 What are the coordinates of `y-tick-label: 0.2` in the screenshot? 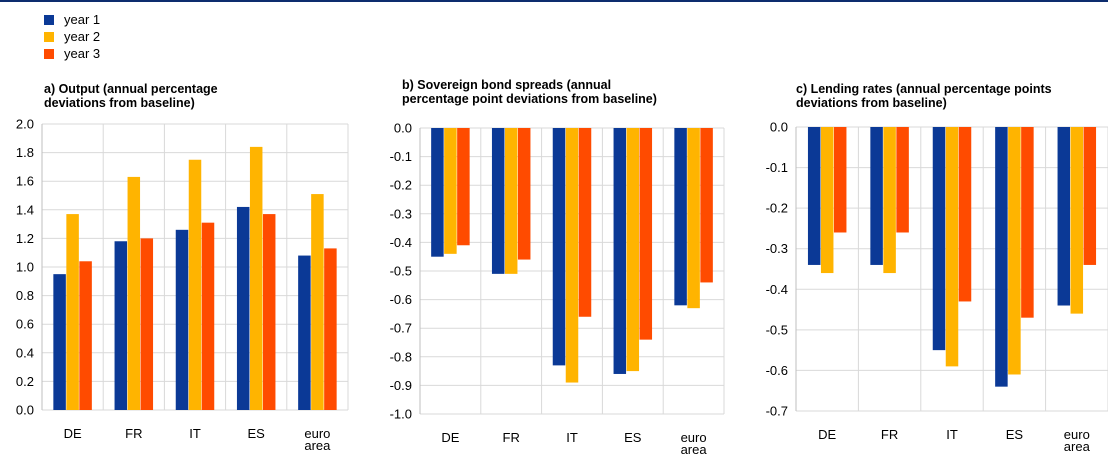 It's located at (25, 381).